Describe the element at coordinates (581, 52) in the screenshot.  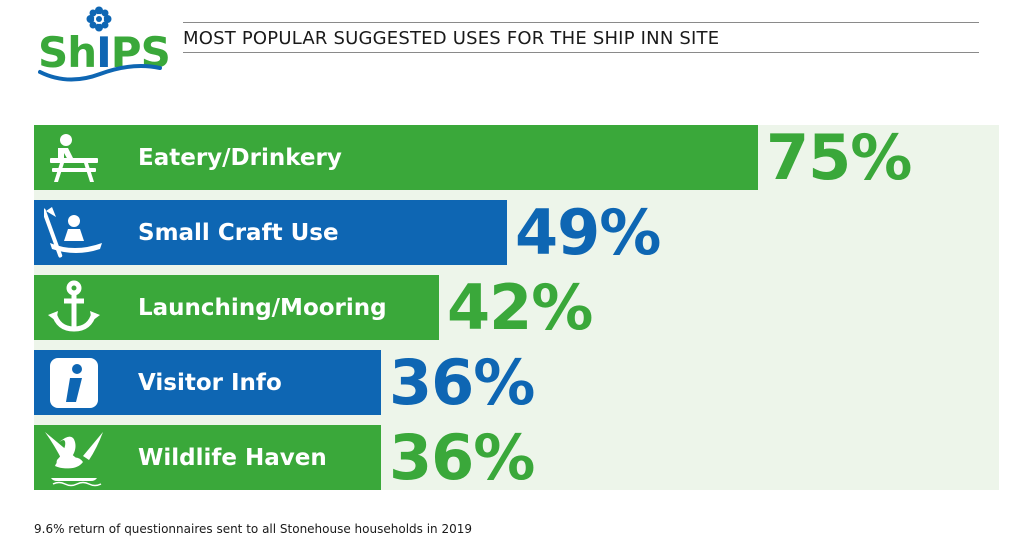
I see `title-rule-bottom` at that location.